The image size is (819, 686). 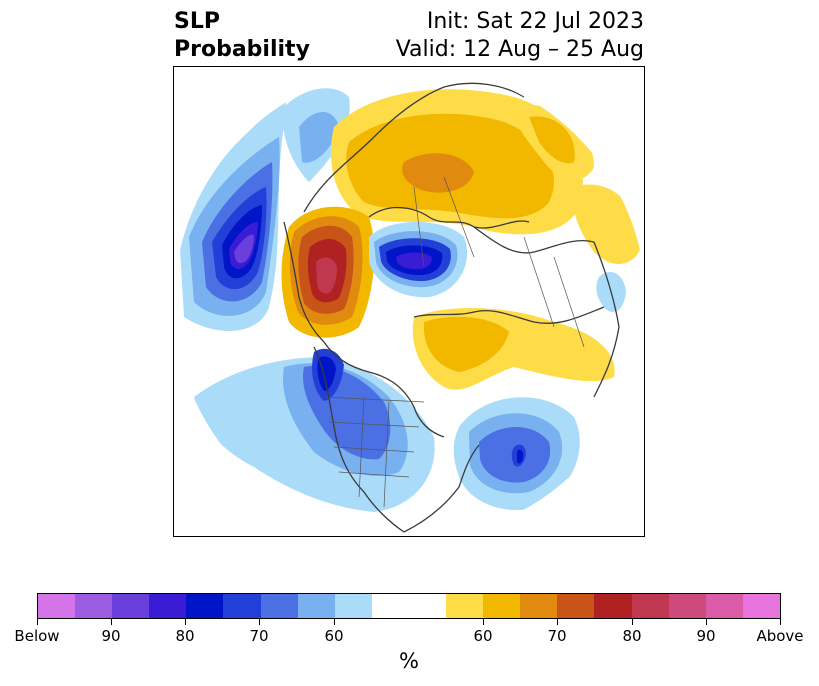 I want to click on colorbar-unit: %, so click(x=409, y=661).